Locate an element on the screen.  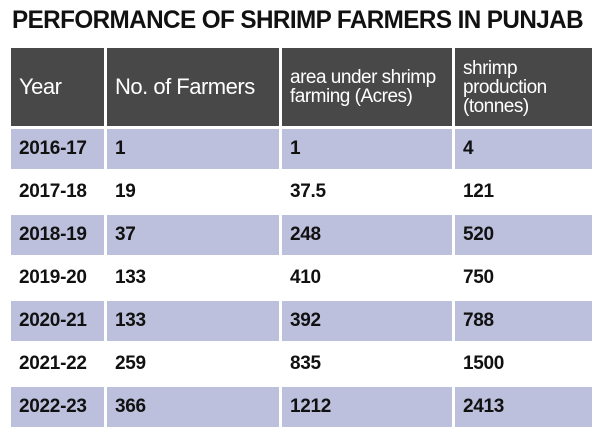
cell-area: 248 is located at coordinates (367, 236).